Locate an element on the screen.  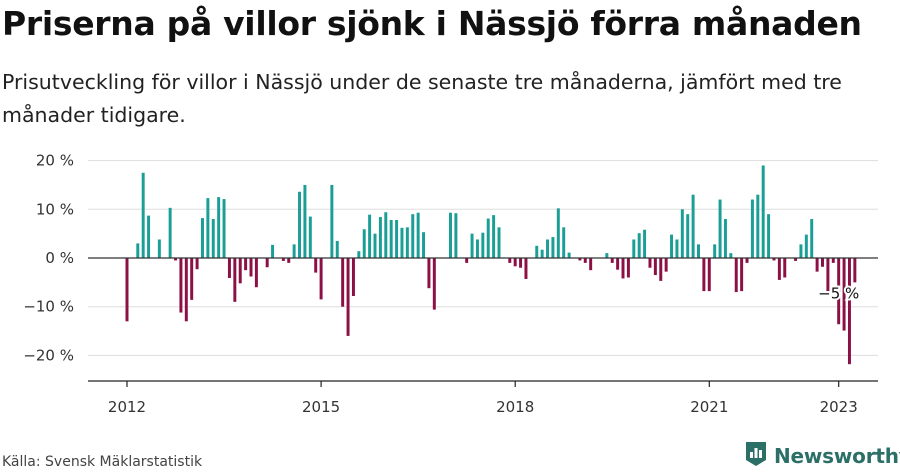
y-tick-label: −20 % is located at coordinates (48, 355).